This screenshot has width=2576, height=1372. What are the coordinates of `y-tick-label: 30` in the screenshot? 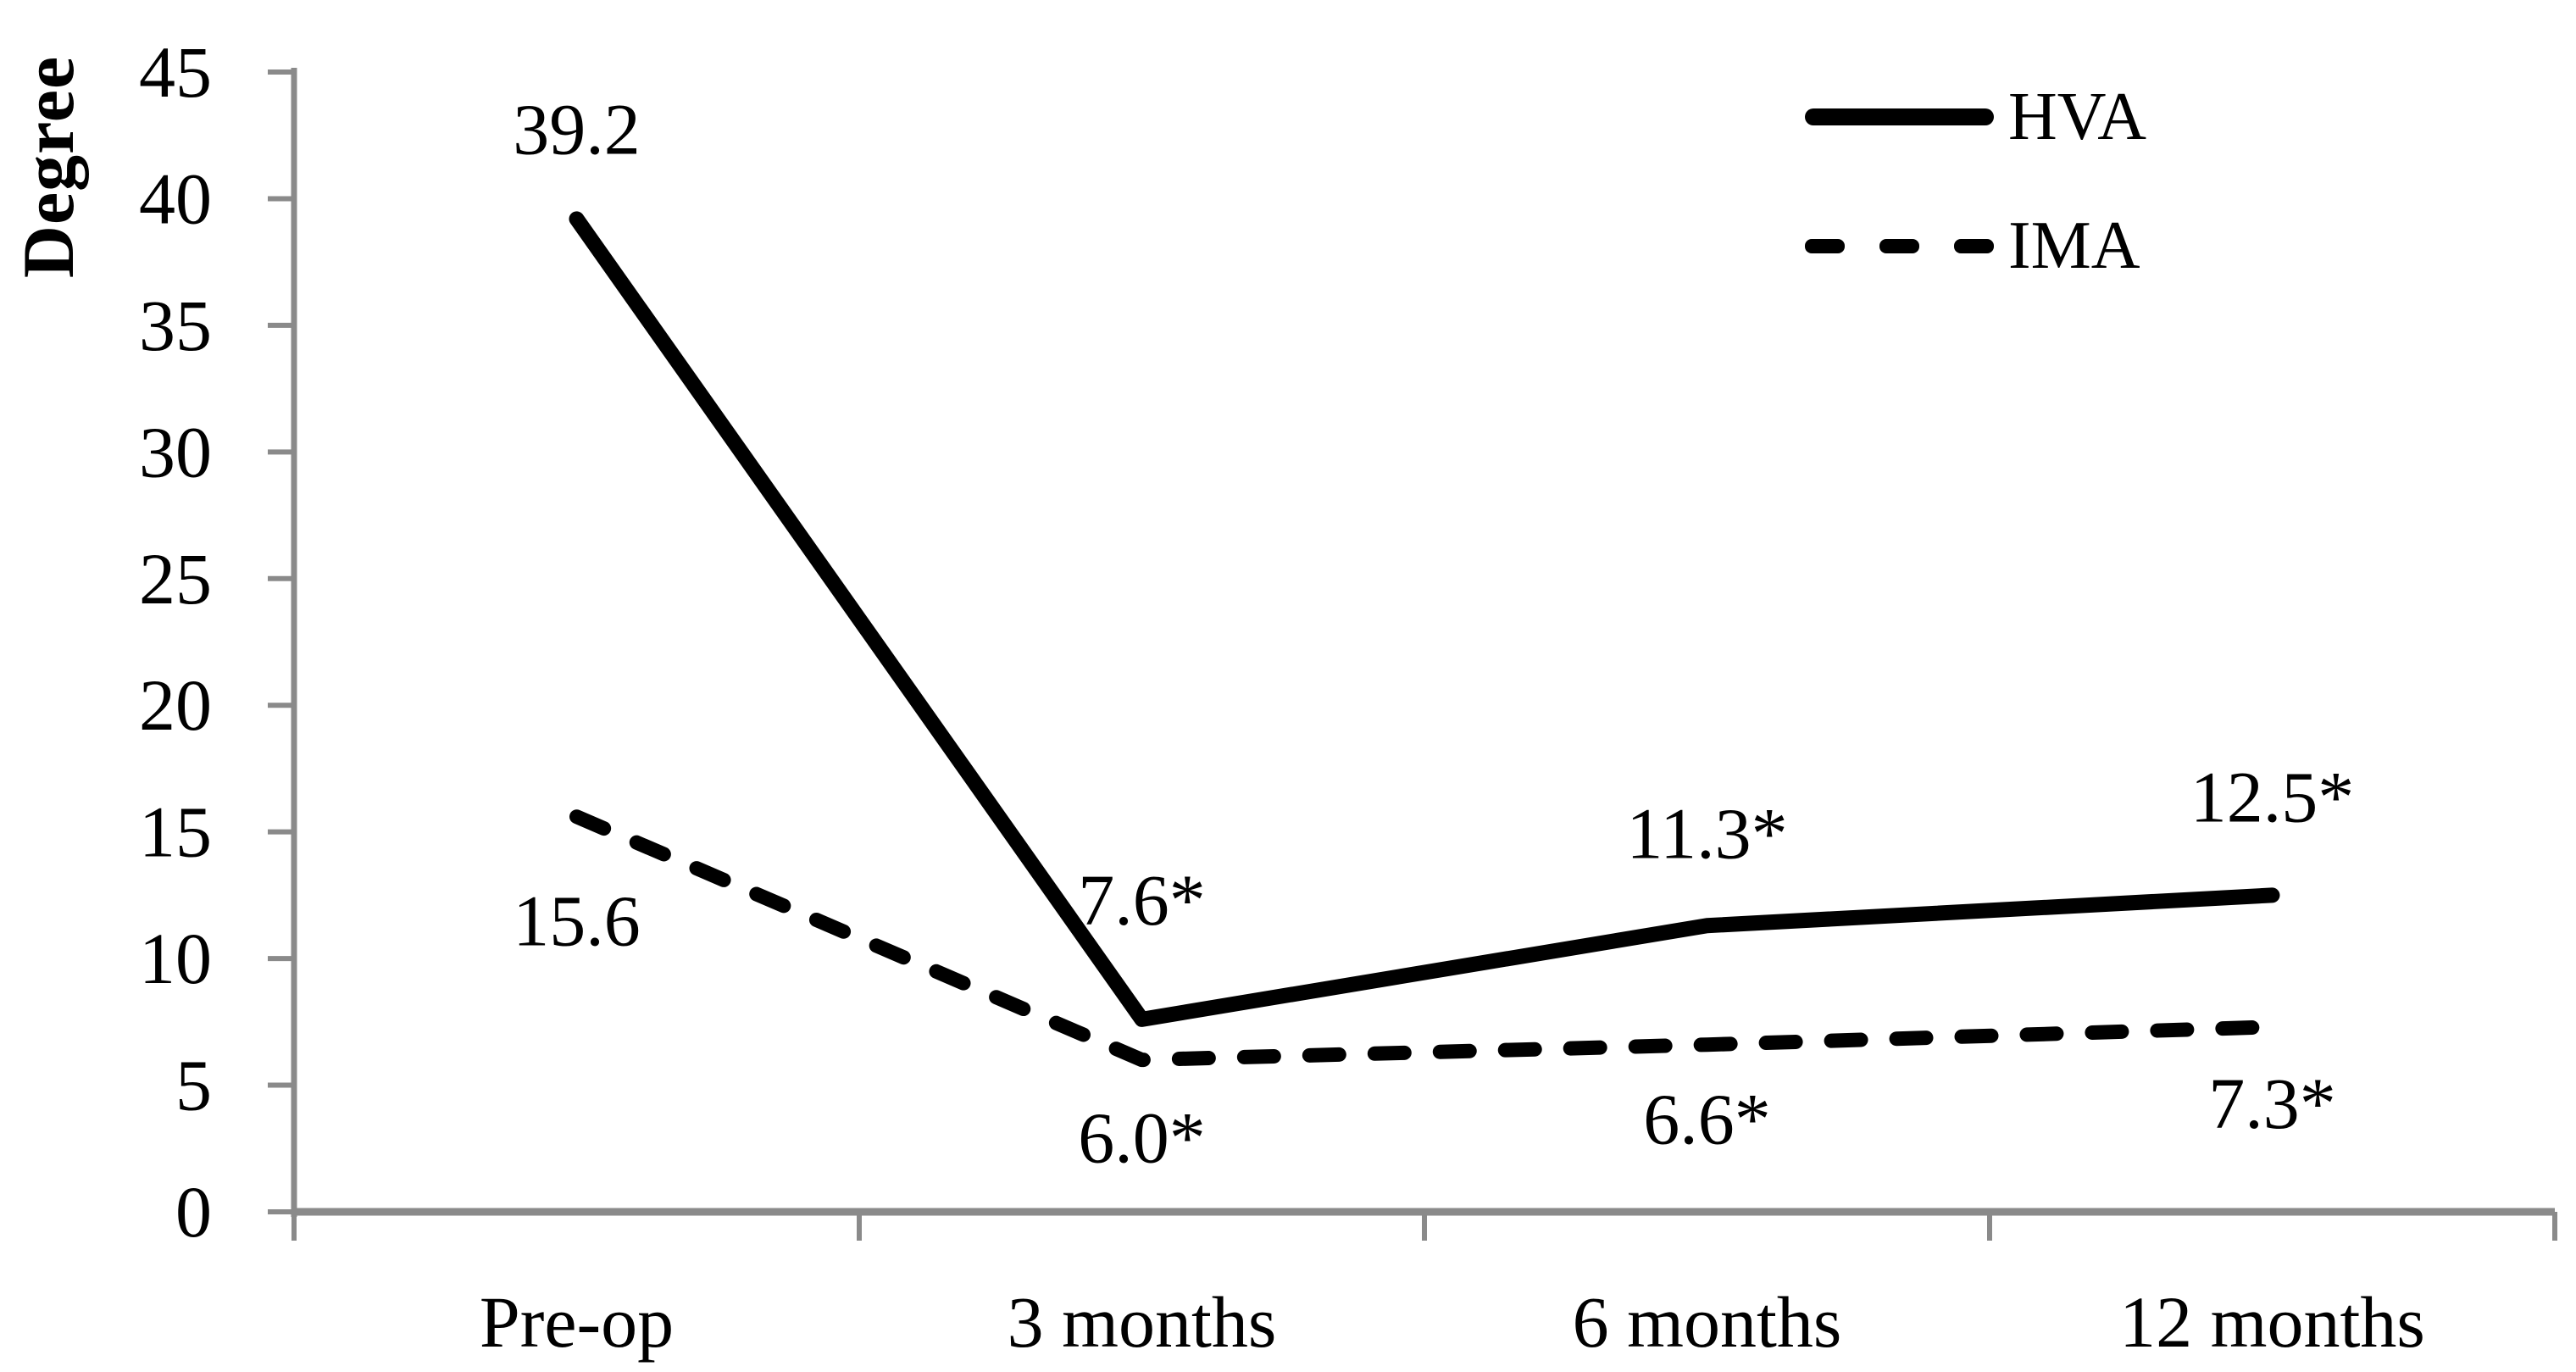 It's located at (175, 452).